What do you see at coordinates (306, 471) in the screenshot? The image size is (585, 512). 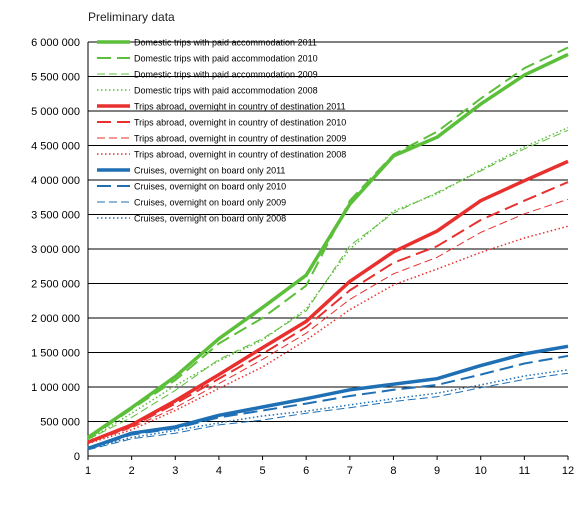 I see `x-tick-label: 6` at bounding box center [306, 471].